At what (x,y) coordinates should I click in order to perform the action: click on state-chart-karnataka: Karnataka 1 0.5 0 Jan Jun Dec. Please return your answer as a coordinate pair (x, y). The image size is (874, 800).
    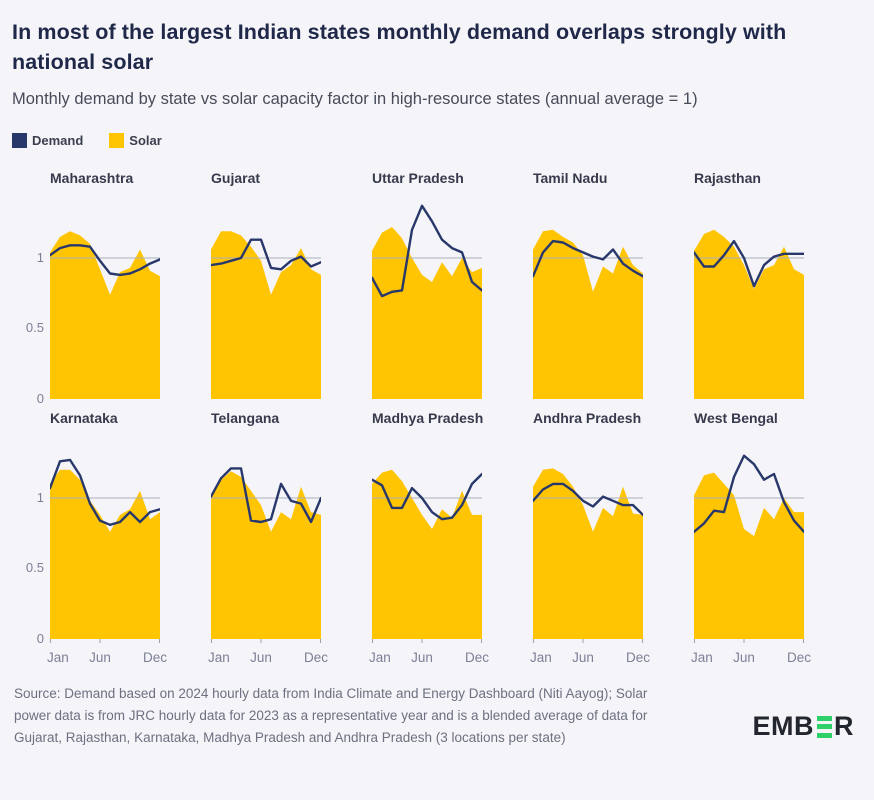
    Looking at the image, I should click on (96, 536).